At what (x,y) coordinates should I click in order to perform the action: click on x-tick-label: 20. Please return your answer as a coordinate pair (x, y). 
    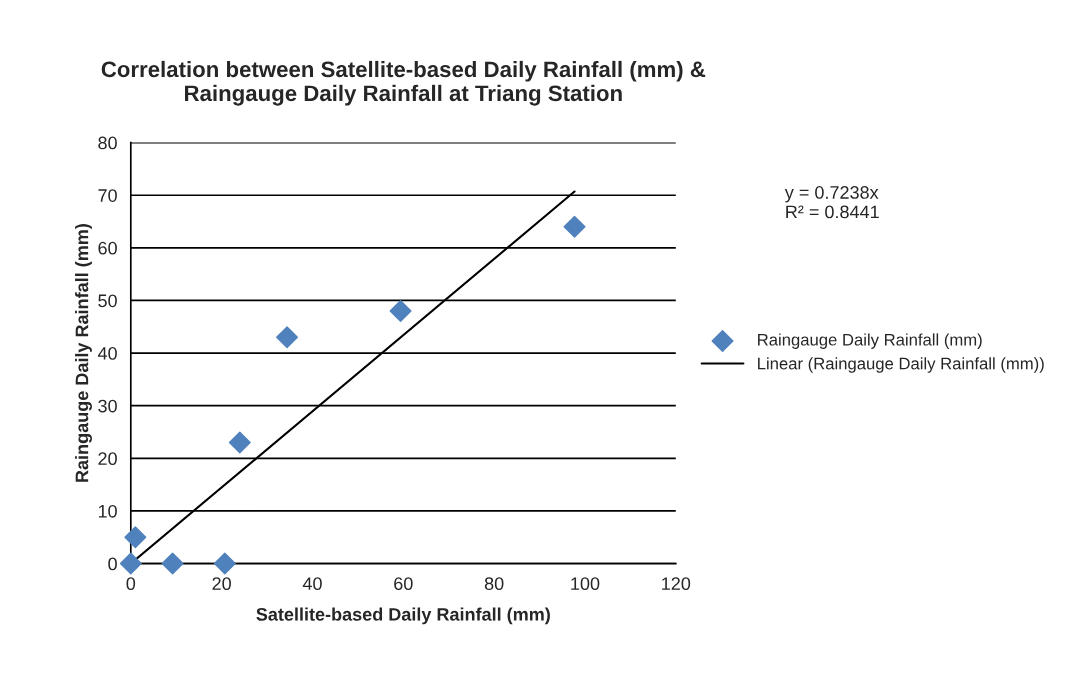
    Looking at the image, I should click on (221, 584).